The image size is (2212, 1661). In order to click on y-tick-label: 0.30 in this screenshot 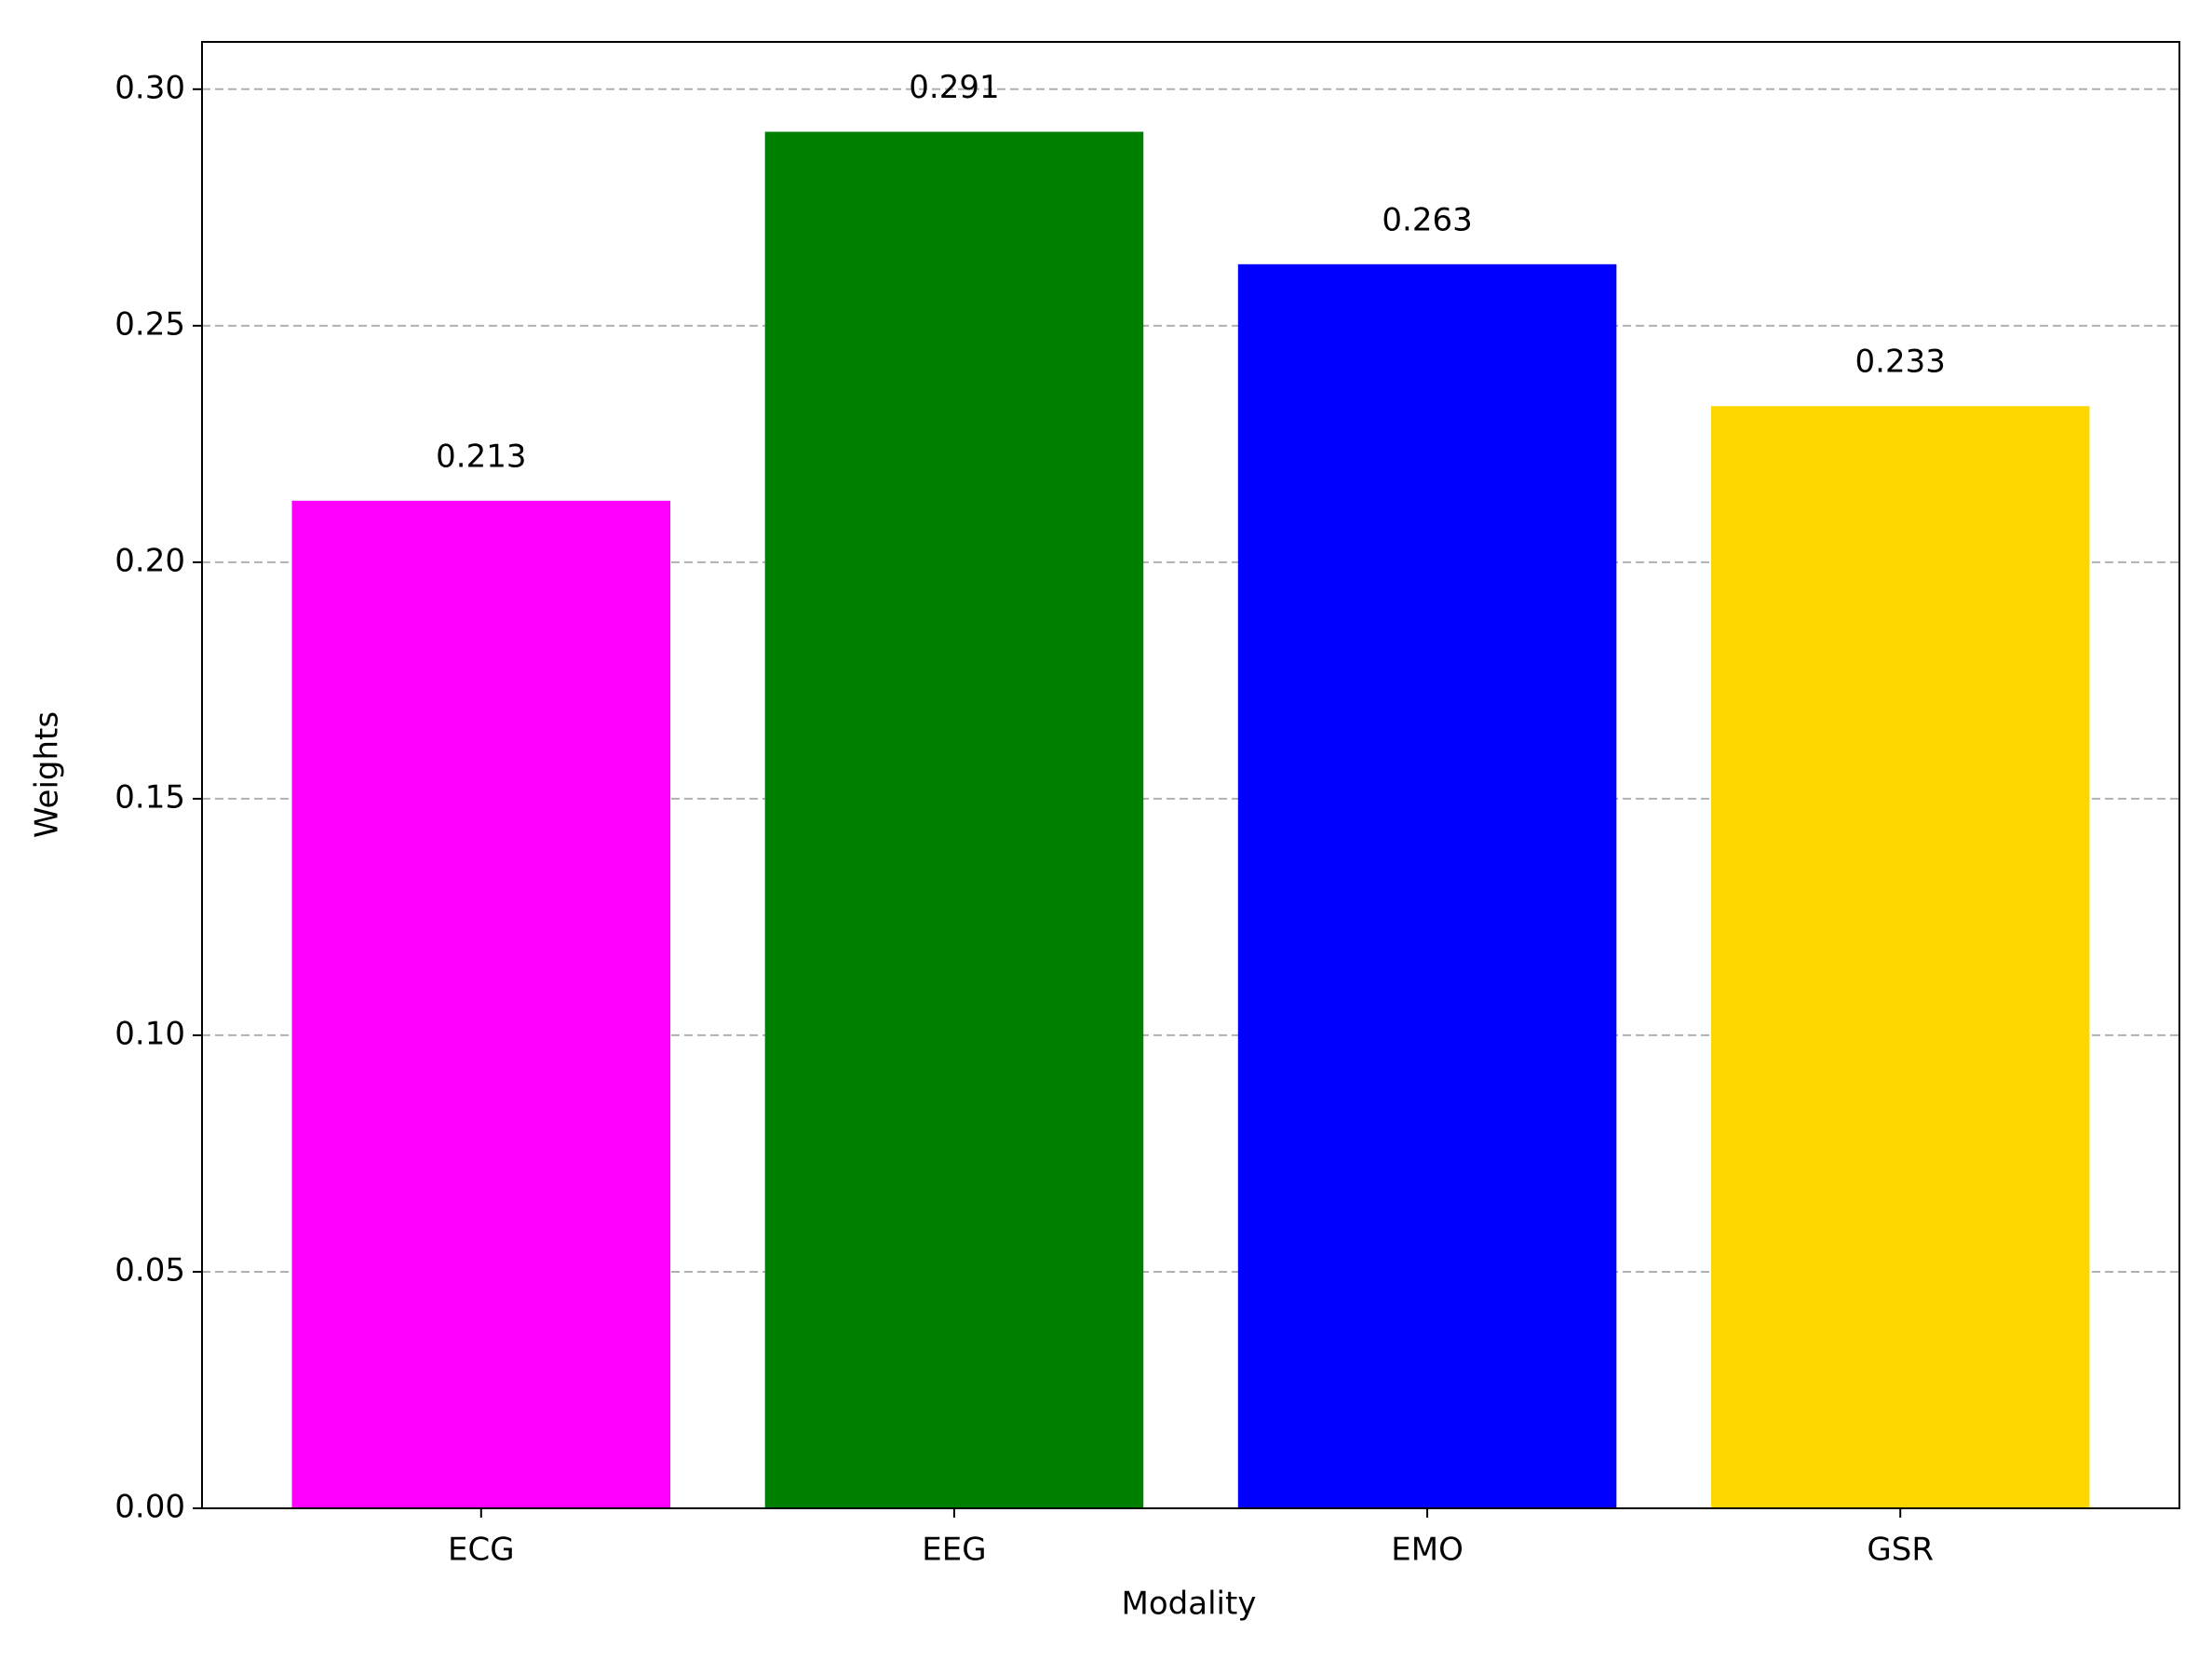, I will do `click(150, 88)`.